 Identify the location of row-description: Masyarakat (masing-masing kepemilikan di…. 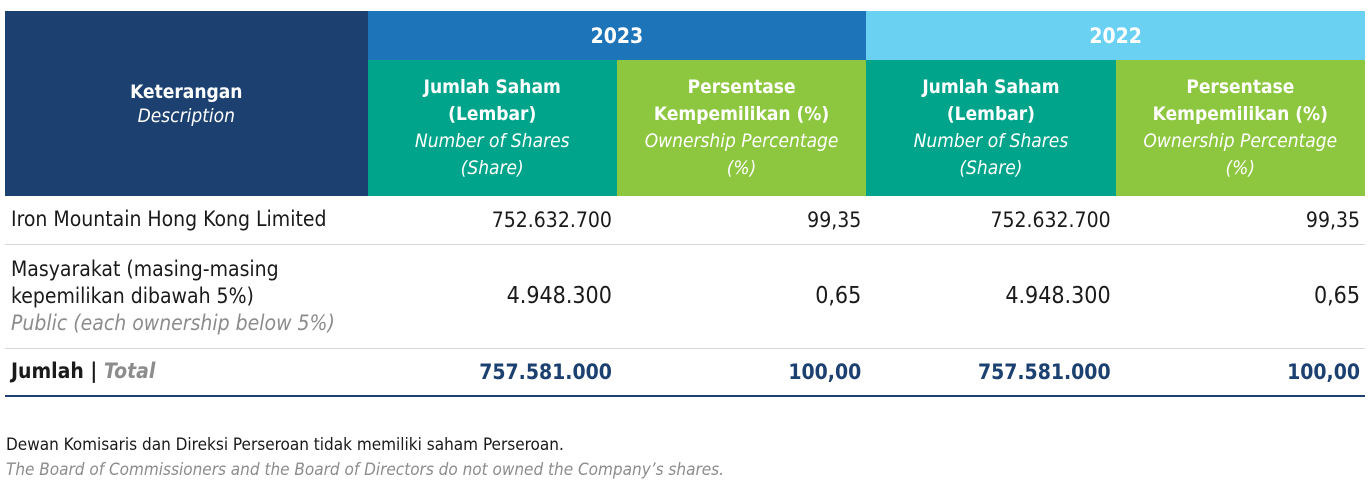
(186, 296).